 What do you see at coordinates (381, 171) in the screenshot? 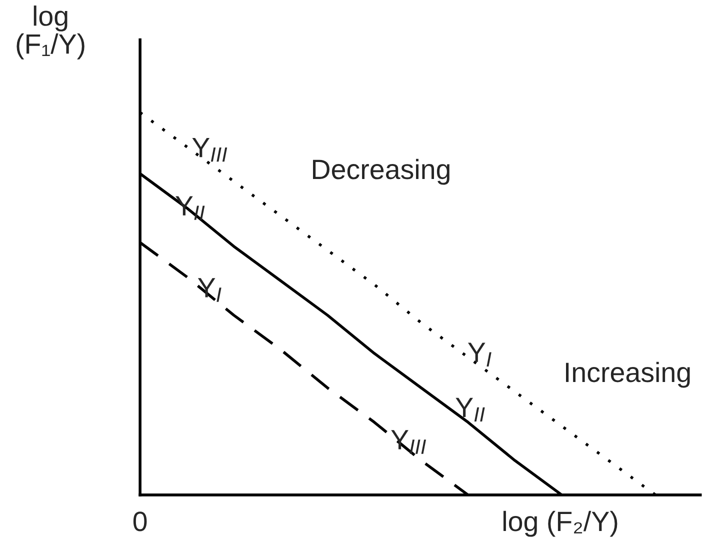
I see `annotation: Decreasing` at bounding box center [381, 171].